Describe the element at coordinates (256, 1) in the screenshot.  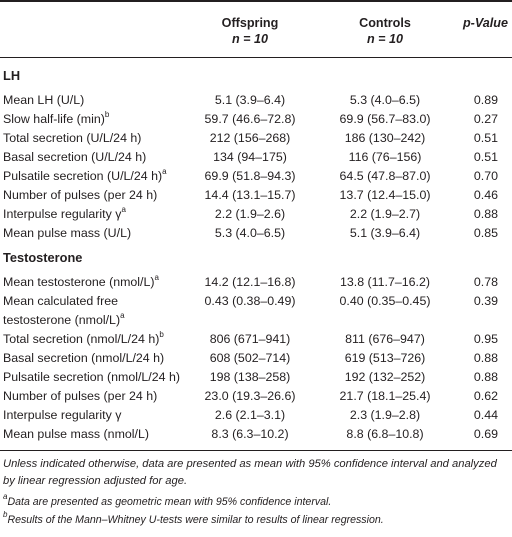
I see `top-rule` at that location.